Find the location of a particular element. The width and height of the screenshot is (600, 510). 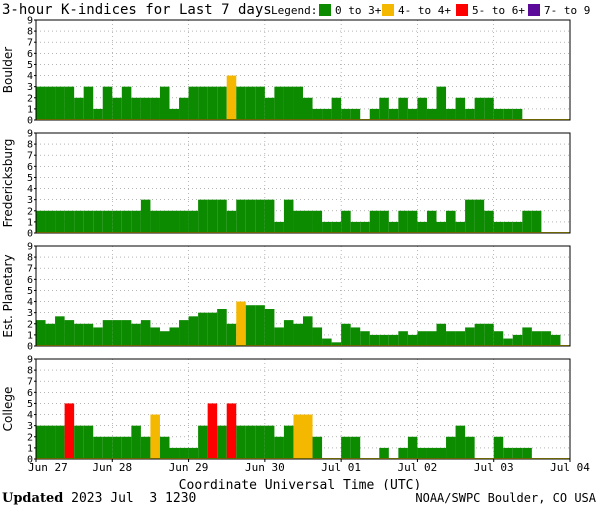

x-tick-label: Jul 01 is located at coordinates (341, 467).